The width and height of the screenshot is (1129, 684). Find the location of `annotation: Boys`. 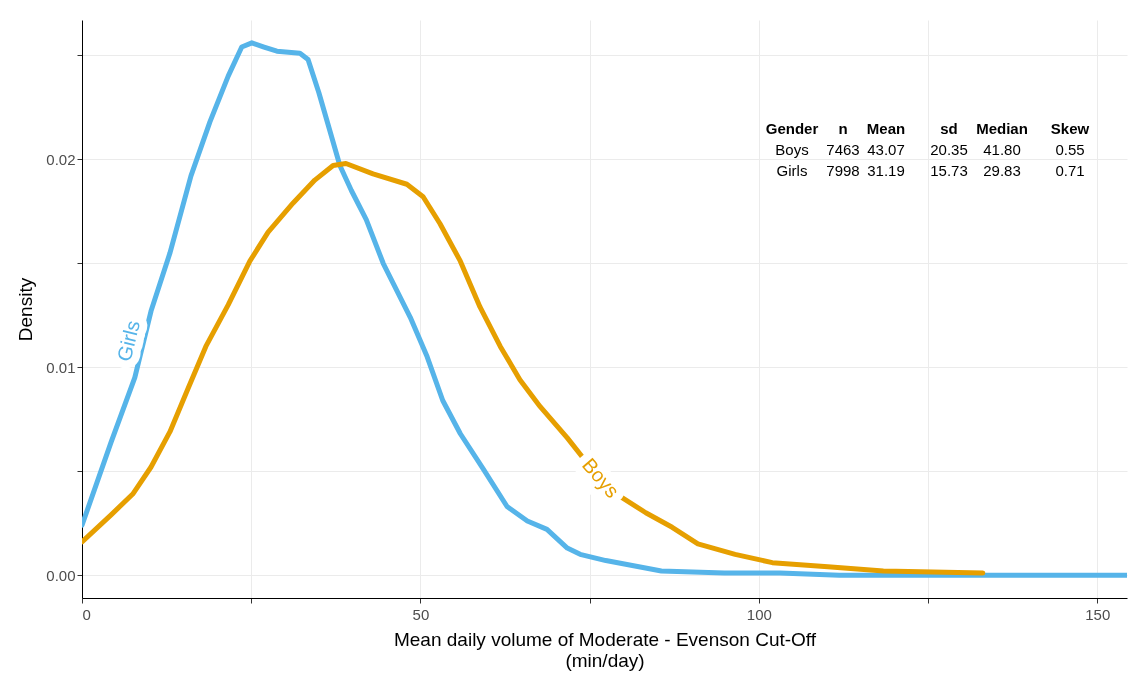

annotation: Boys is located at coordinates (792, 149).